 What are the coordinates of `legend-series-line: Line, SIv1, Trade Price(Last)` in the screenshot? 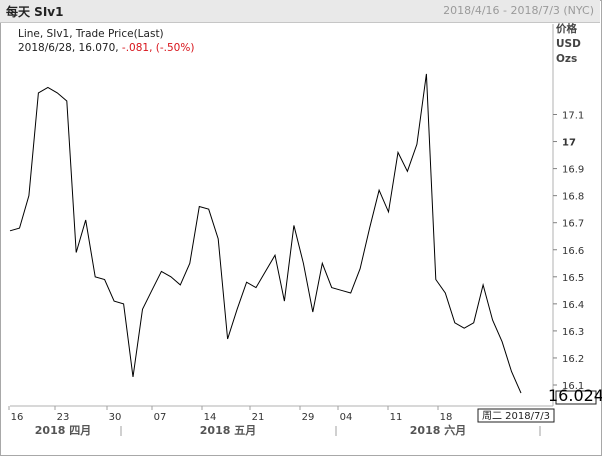 It's located at (91, 34).